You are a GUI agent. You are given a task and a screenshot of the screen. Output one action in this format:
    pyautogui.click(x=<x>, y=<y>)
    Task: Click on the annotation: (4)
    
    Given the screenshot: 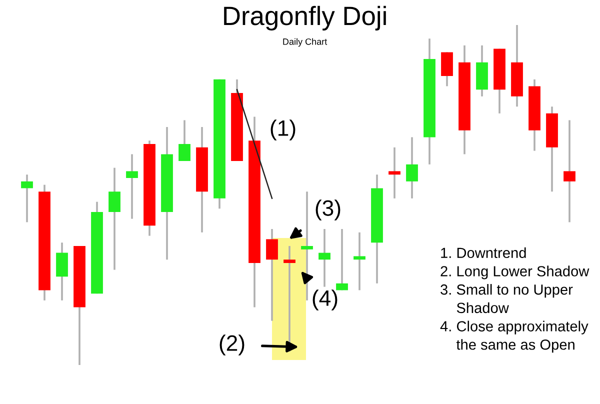 What is the action you would take?
    pyautogui.click(x=325, y=300)
    